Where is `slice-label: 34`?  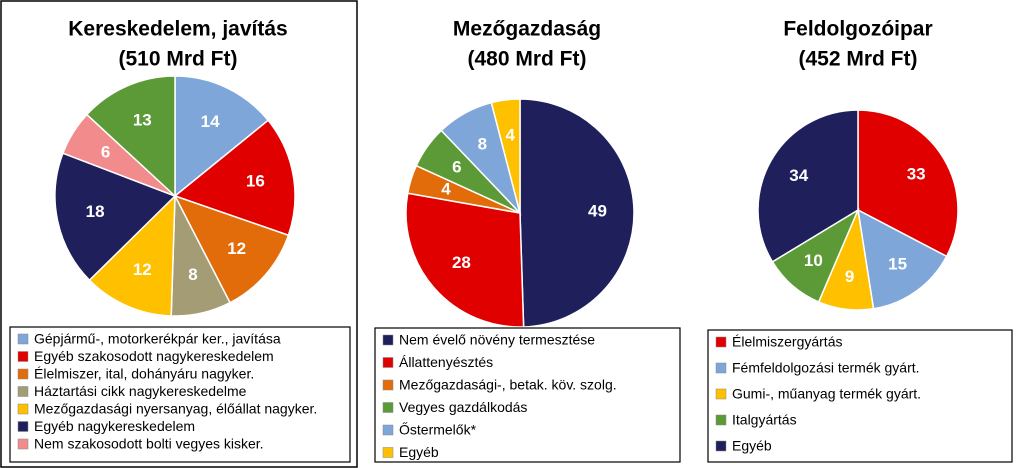
slice-label: 34 is located at coordinates (798, 175).